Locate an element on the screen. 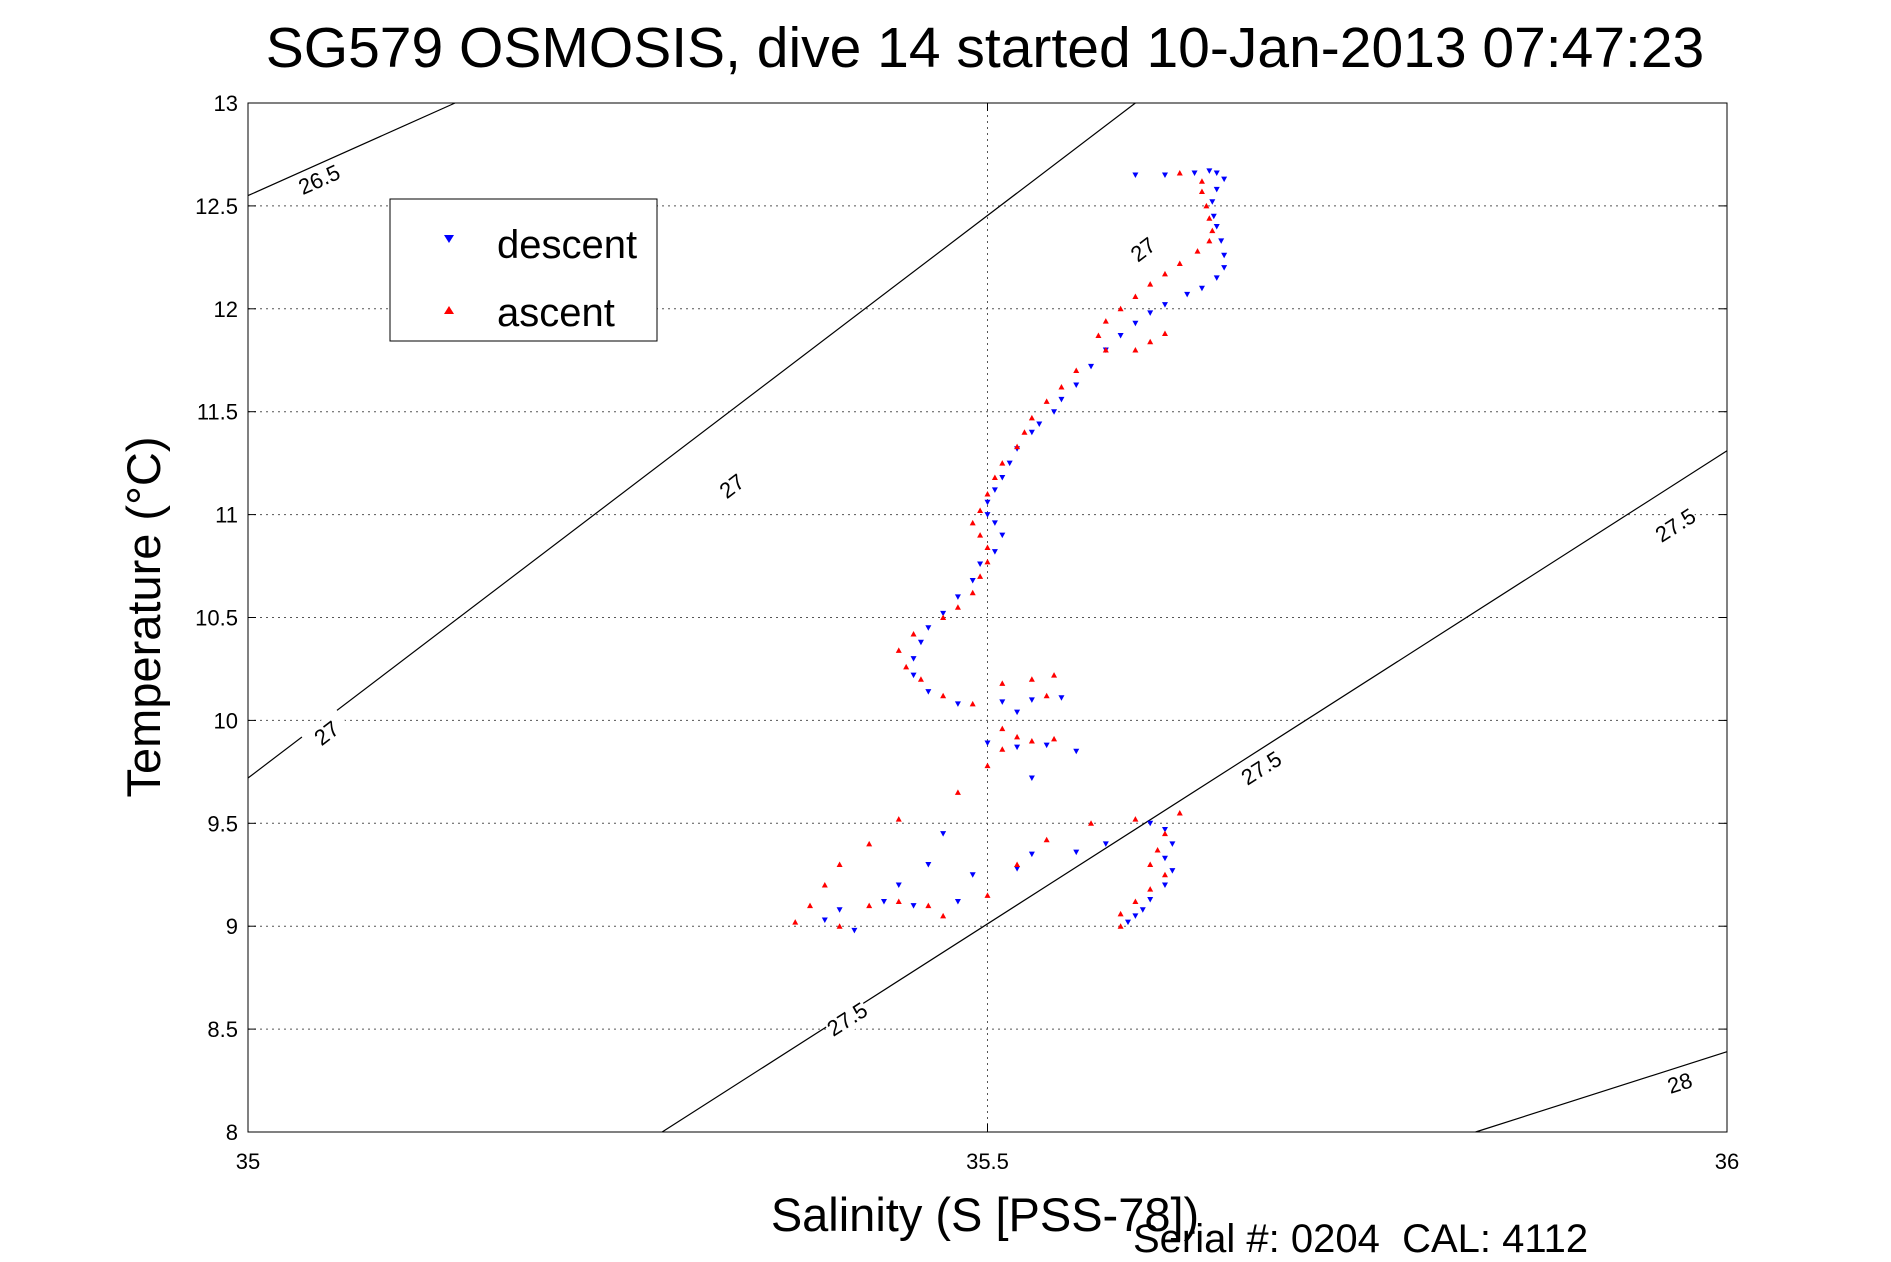 This screenshot has height=1262, width=1891. y-axis-label: Temperature (°C) is located at coordinates (143, 617).